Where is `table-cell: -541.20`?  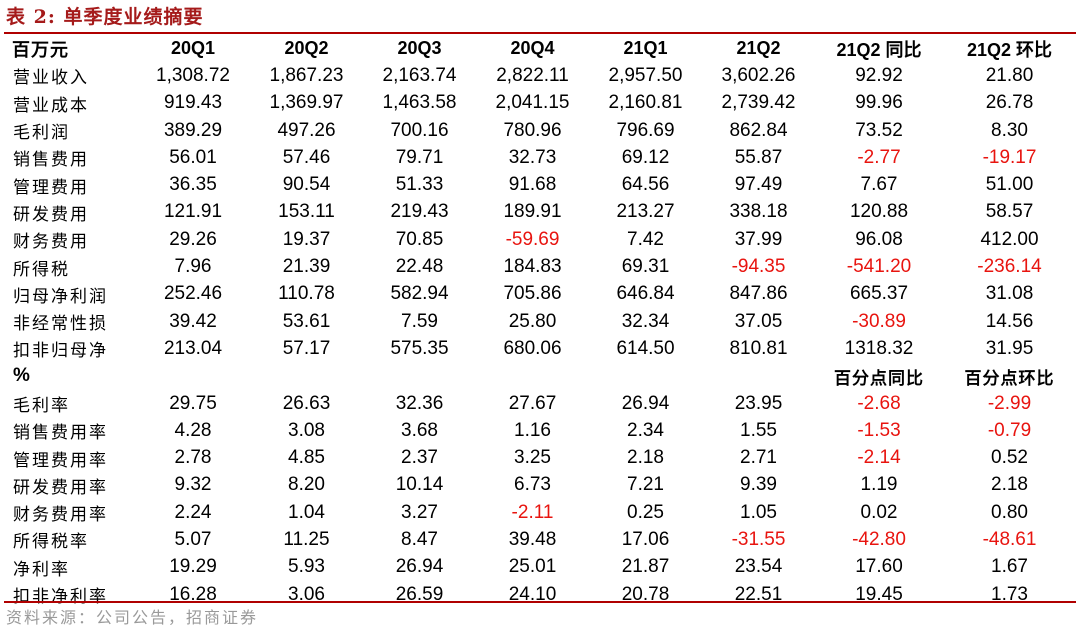
table-cell: -541.20 is located at coordinates (879, 267).